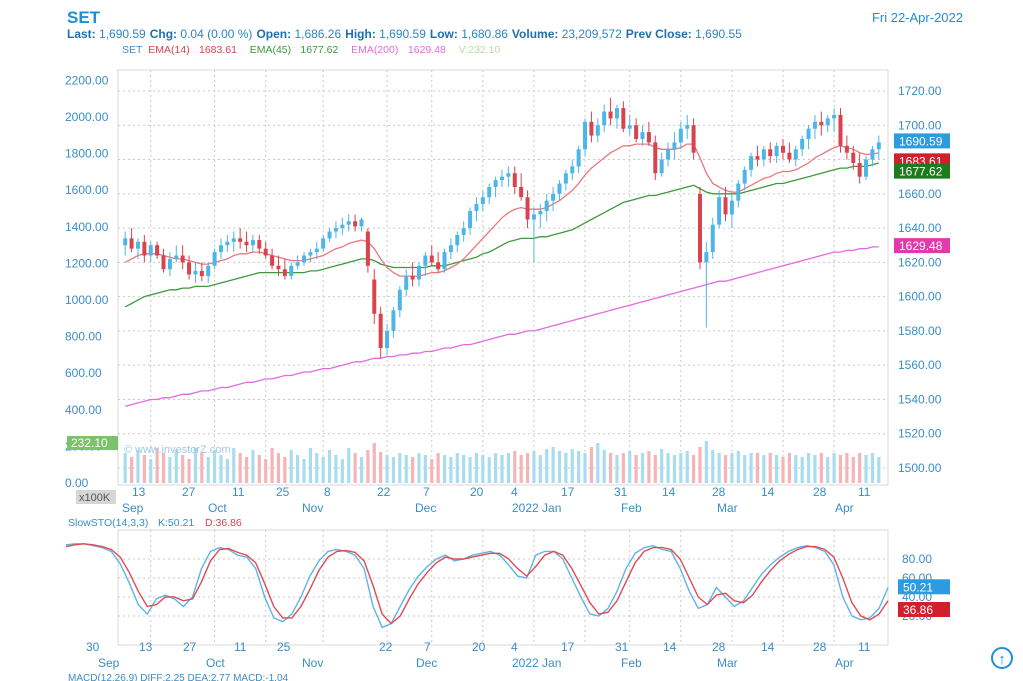 The height and width of the screenshot is (681, 1023). What do you see at coordinates (83, 337) in the screenshot?
I see `volume-tick-label: 800.00` at bounding box center [83, 337].